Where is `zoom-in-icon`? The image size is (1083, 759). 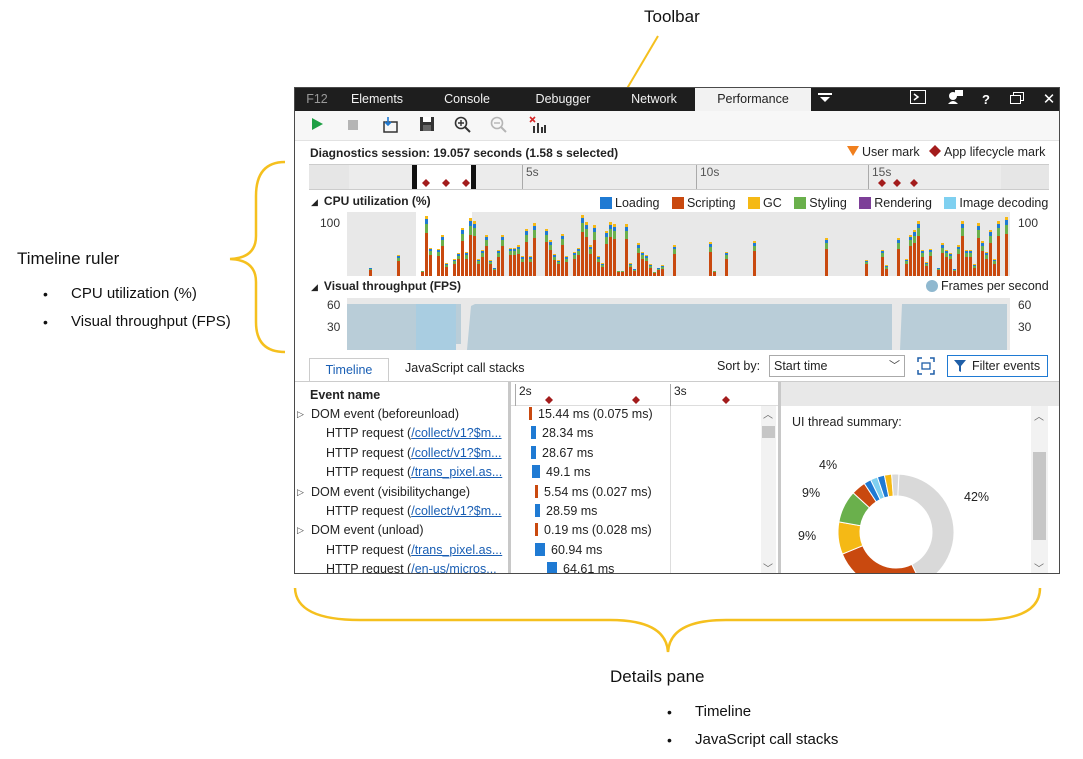
zoom-in-icon is located at coordinates (463, 126).